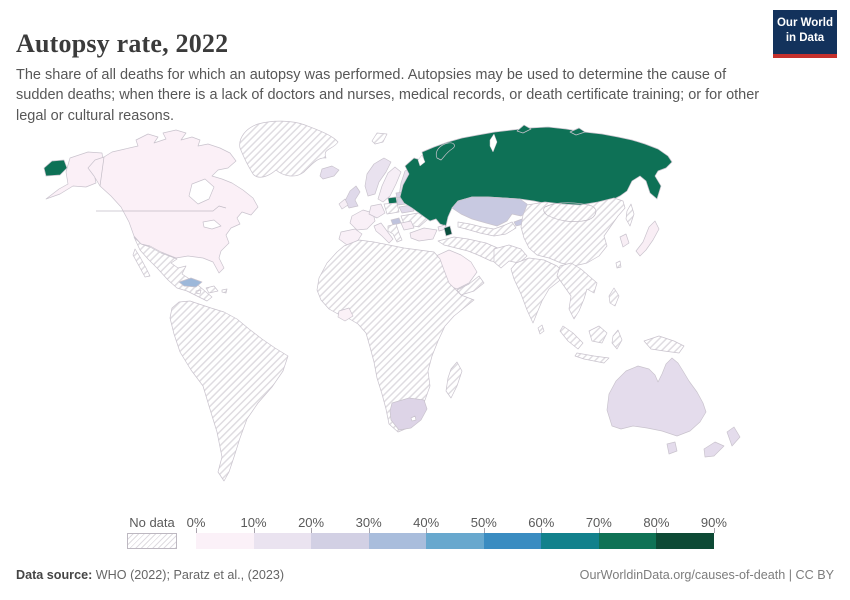 Image resolution: width=850 pixels, height=600 pixels. I want to click on country-australia, so click(656, 397).